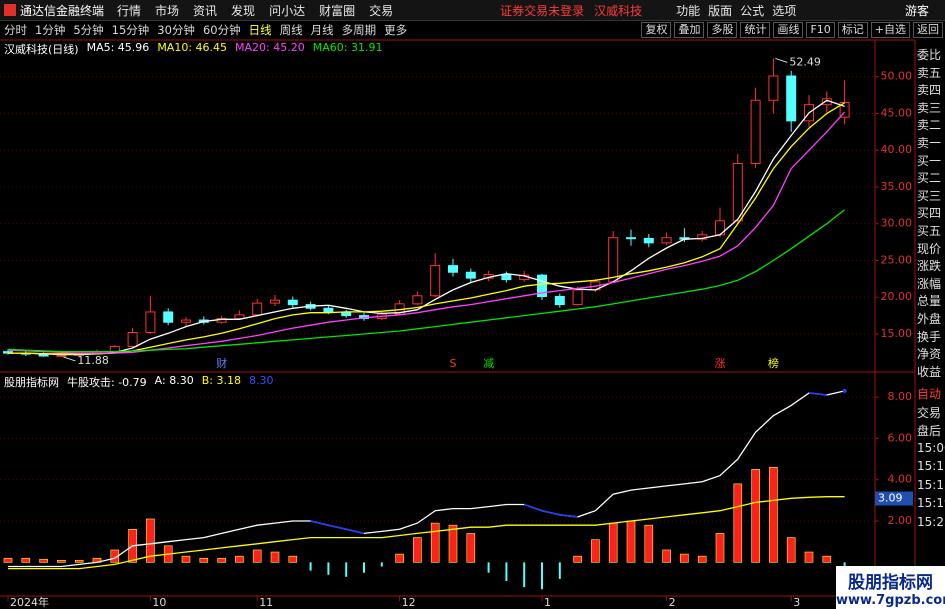  I want to click on menu-right: 功能 版面 公式 选项, so click(736, 10).